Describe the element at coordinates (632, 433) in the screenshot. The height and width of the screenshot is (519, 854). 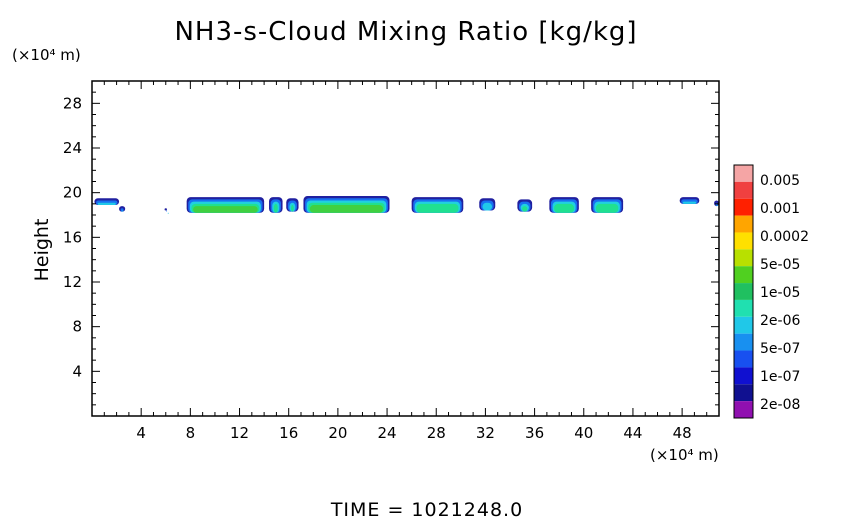
I see `x-tick-label: 44` at that location.